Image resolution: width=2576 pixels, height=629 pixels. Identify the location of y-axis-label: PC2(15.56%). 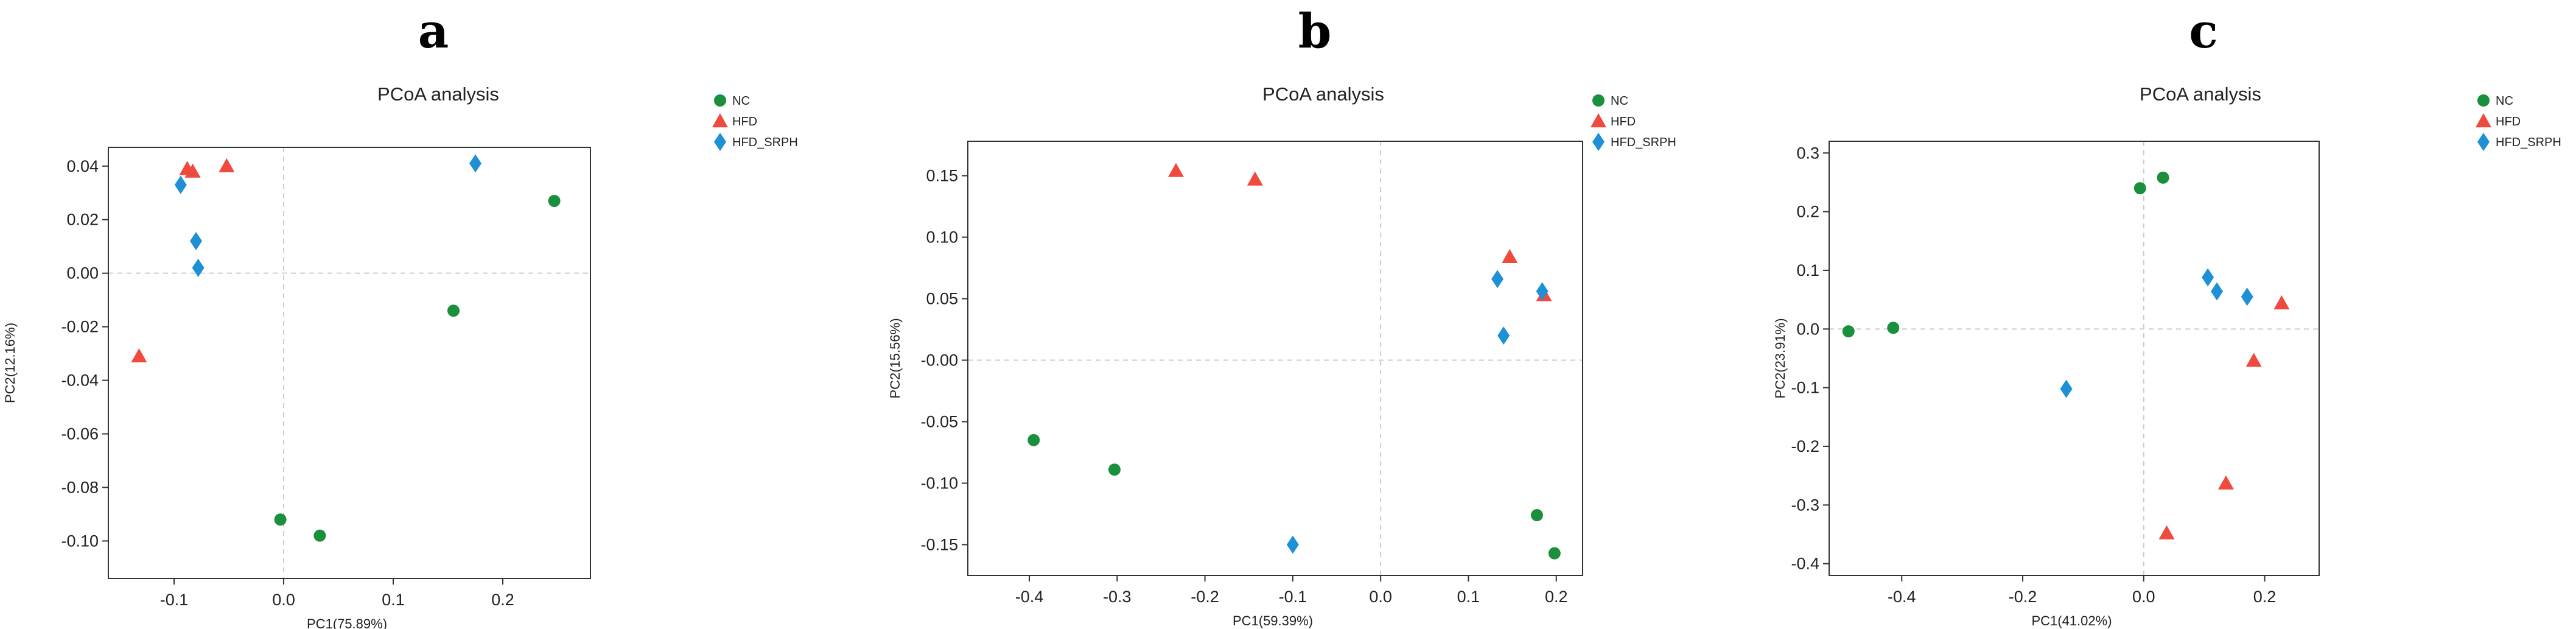
(895, 358).